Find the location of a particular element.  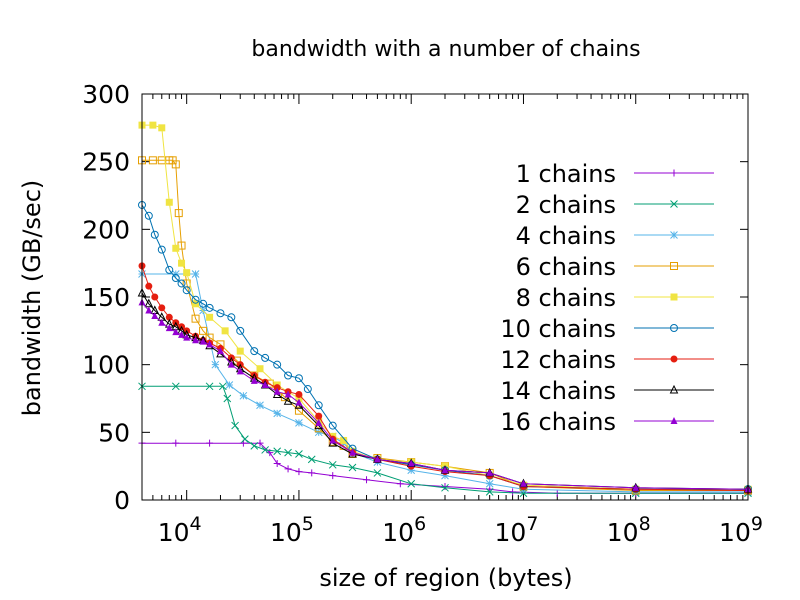

legend-item: 10 chains is located at coordinates (607, 329).